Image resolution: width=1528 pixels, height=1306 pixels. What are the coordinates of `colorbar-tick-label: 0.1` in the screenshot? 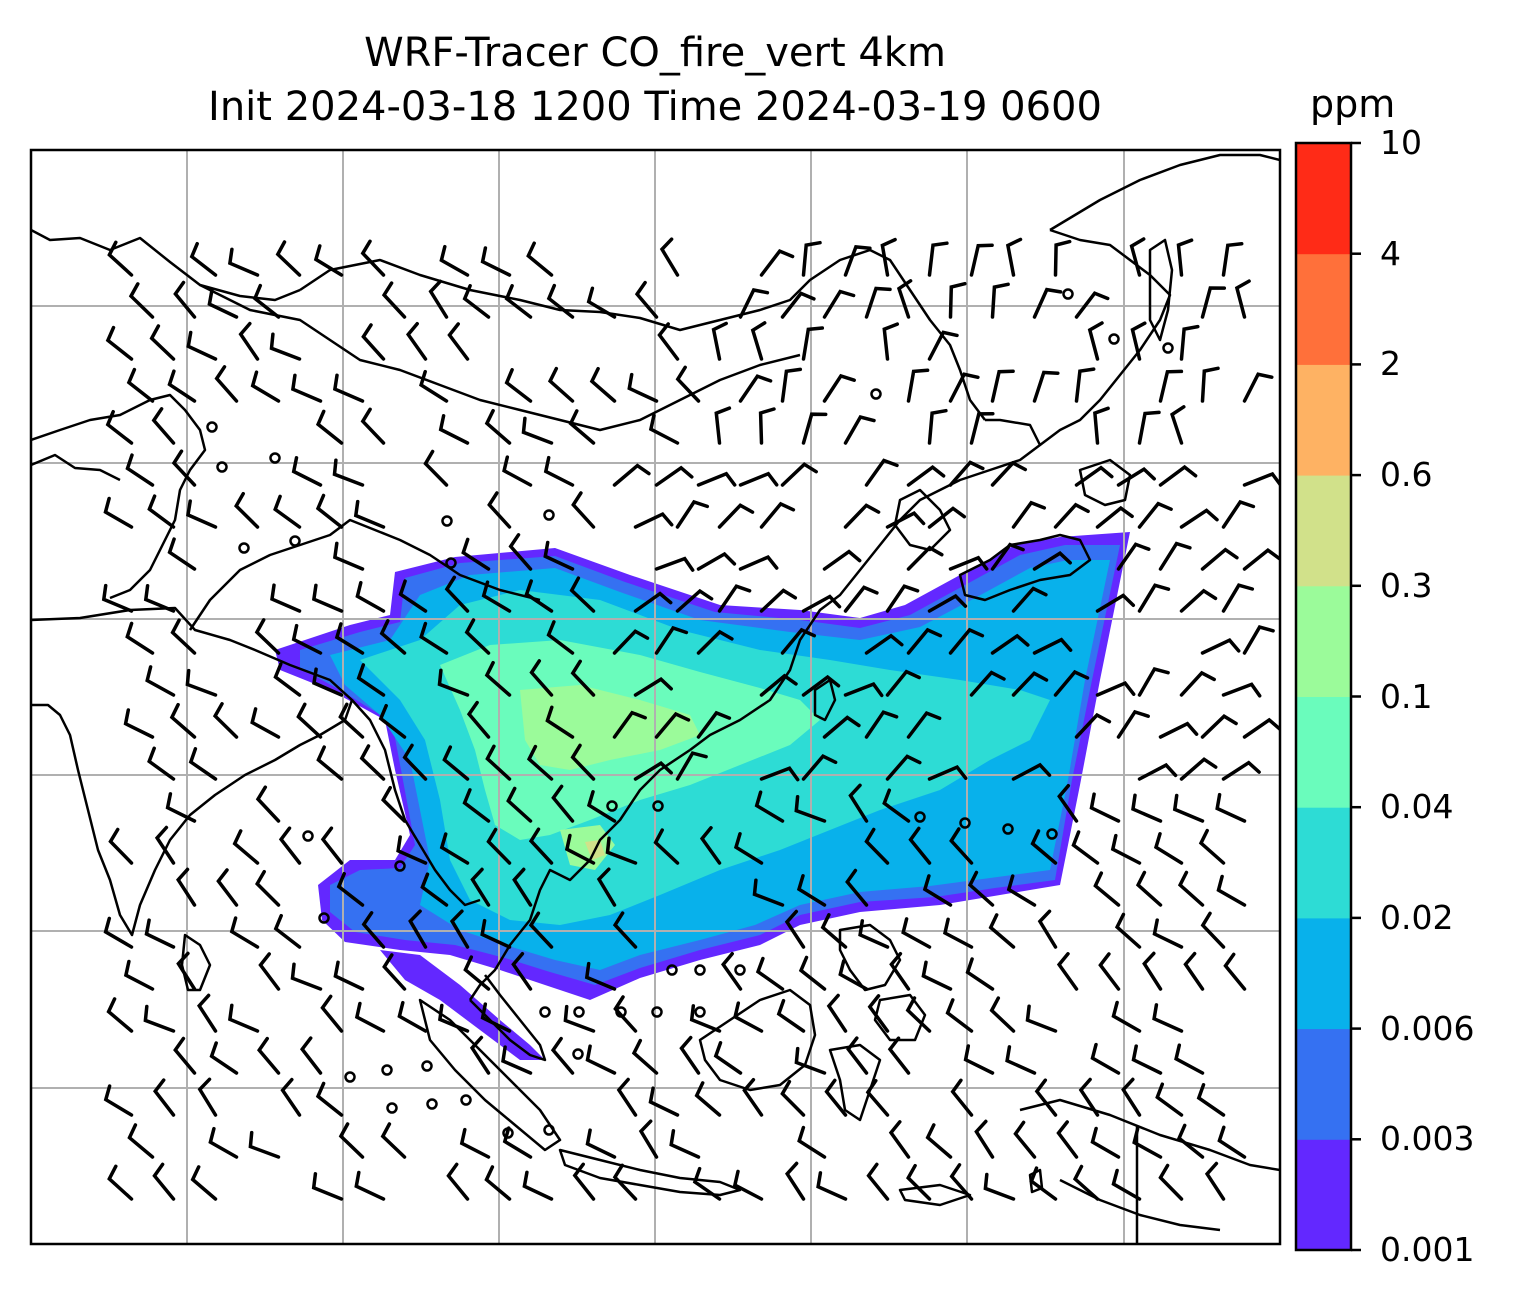 It's located at (1406, 696).